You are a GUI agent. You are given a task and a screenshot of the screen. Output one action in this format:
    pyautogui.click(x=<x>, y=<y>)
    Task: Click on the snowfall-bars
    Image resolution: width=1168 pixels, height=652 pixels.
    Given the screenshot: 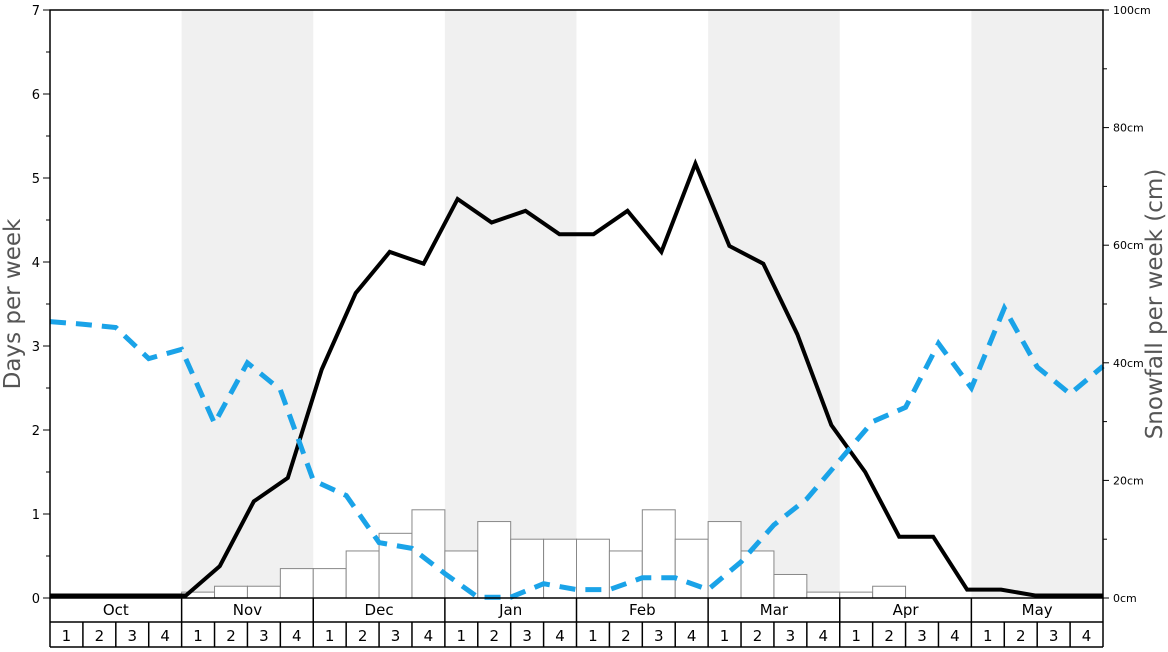 What is the action you would take?
    pyautogui.click(x=544, y=554)
    